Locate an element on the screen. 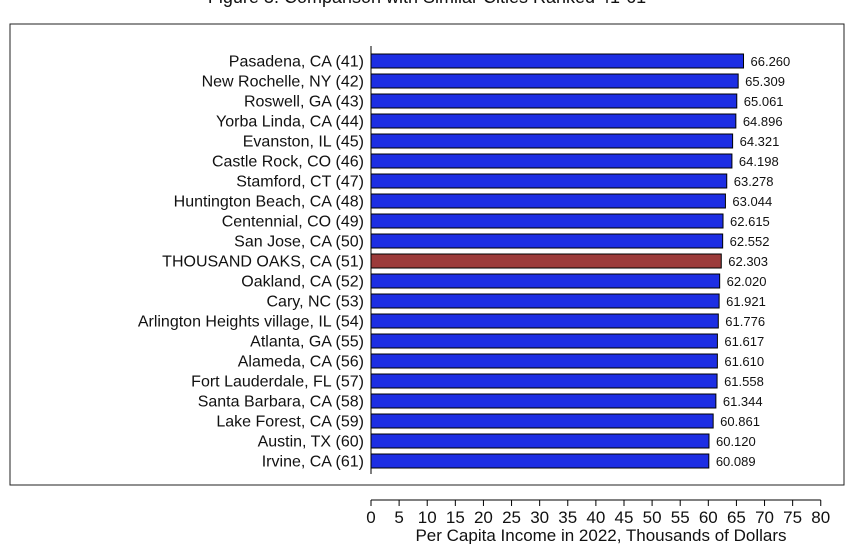 The image size is (854, 544). value-label: 60.861 is located at coordinates (740, 421).